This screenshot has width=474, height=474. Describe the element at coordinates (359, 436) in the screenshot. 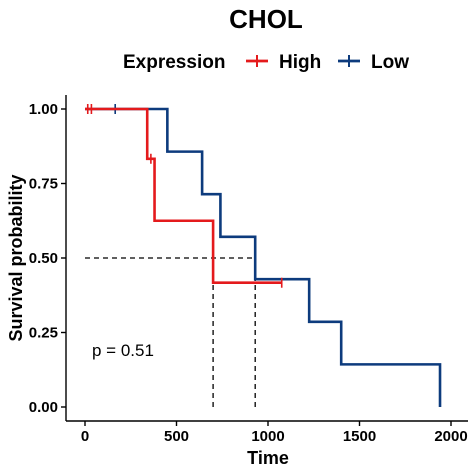

I see `x-tick-label: 1500` at that location.